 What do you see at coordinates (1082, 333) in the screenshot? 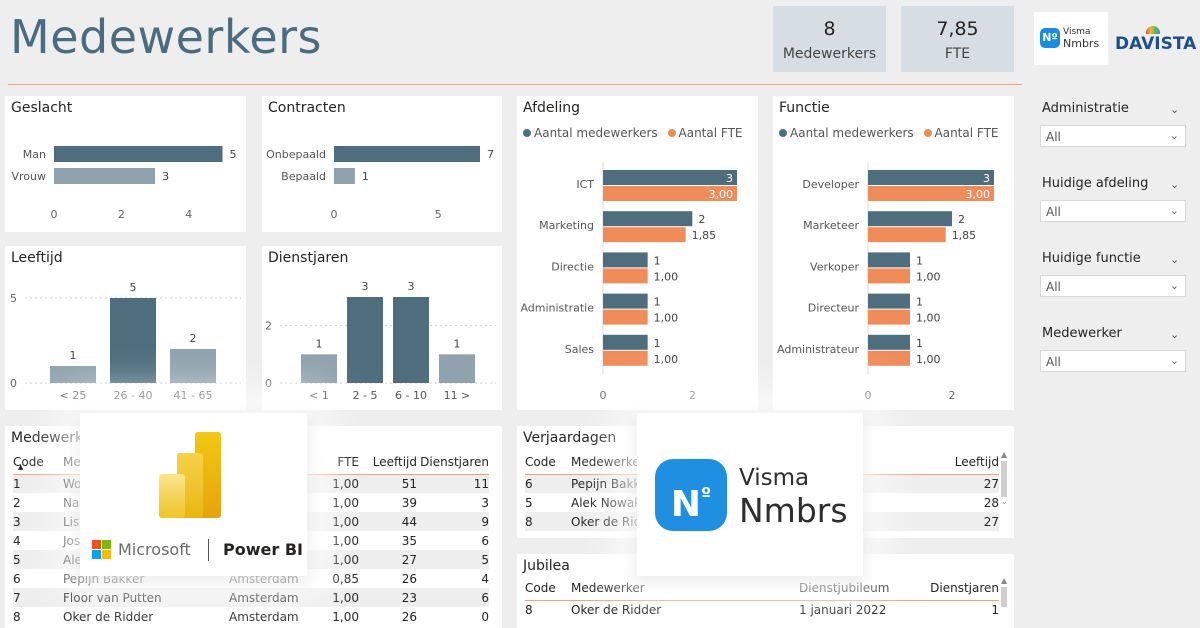
I see `slicer-medewerker-label: Medewerker` at bounding box center [1082, 333].